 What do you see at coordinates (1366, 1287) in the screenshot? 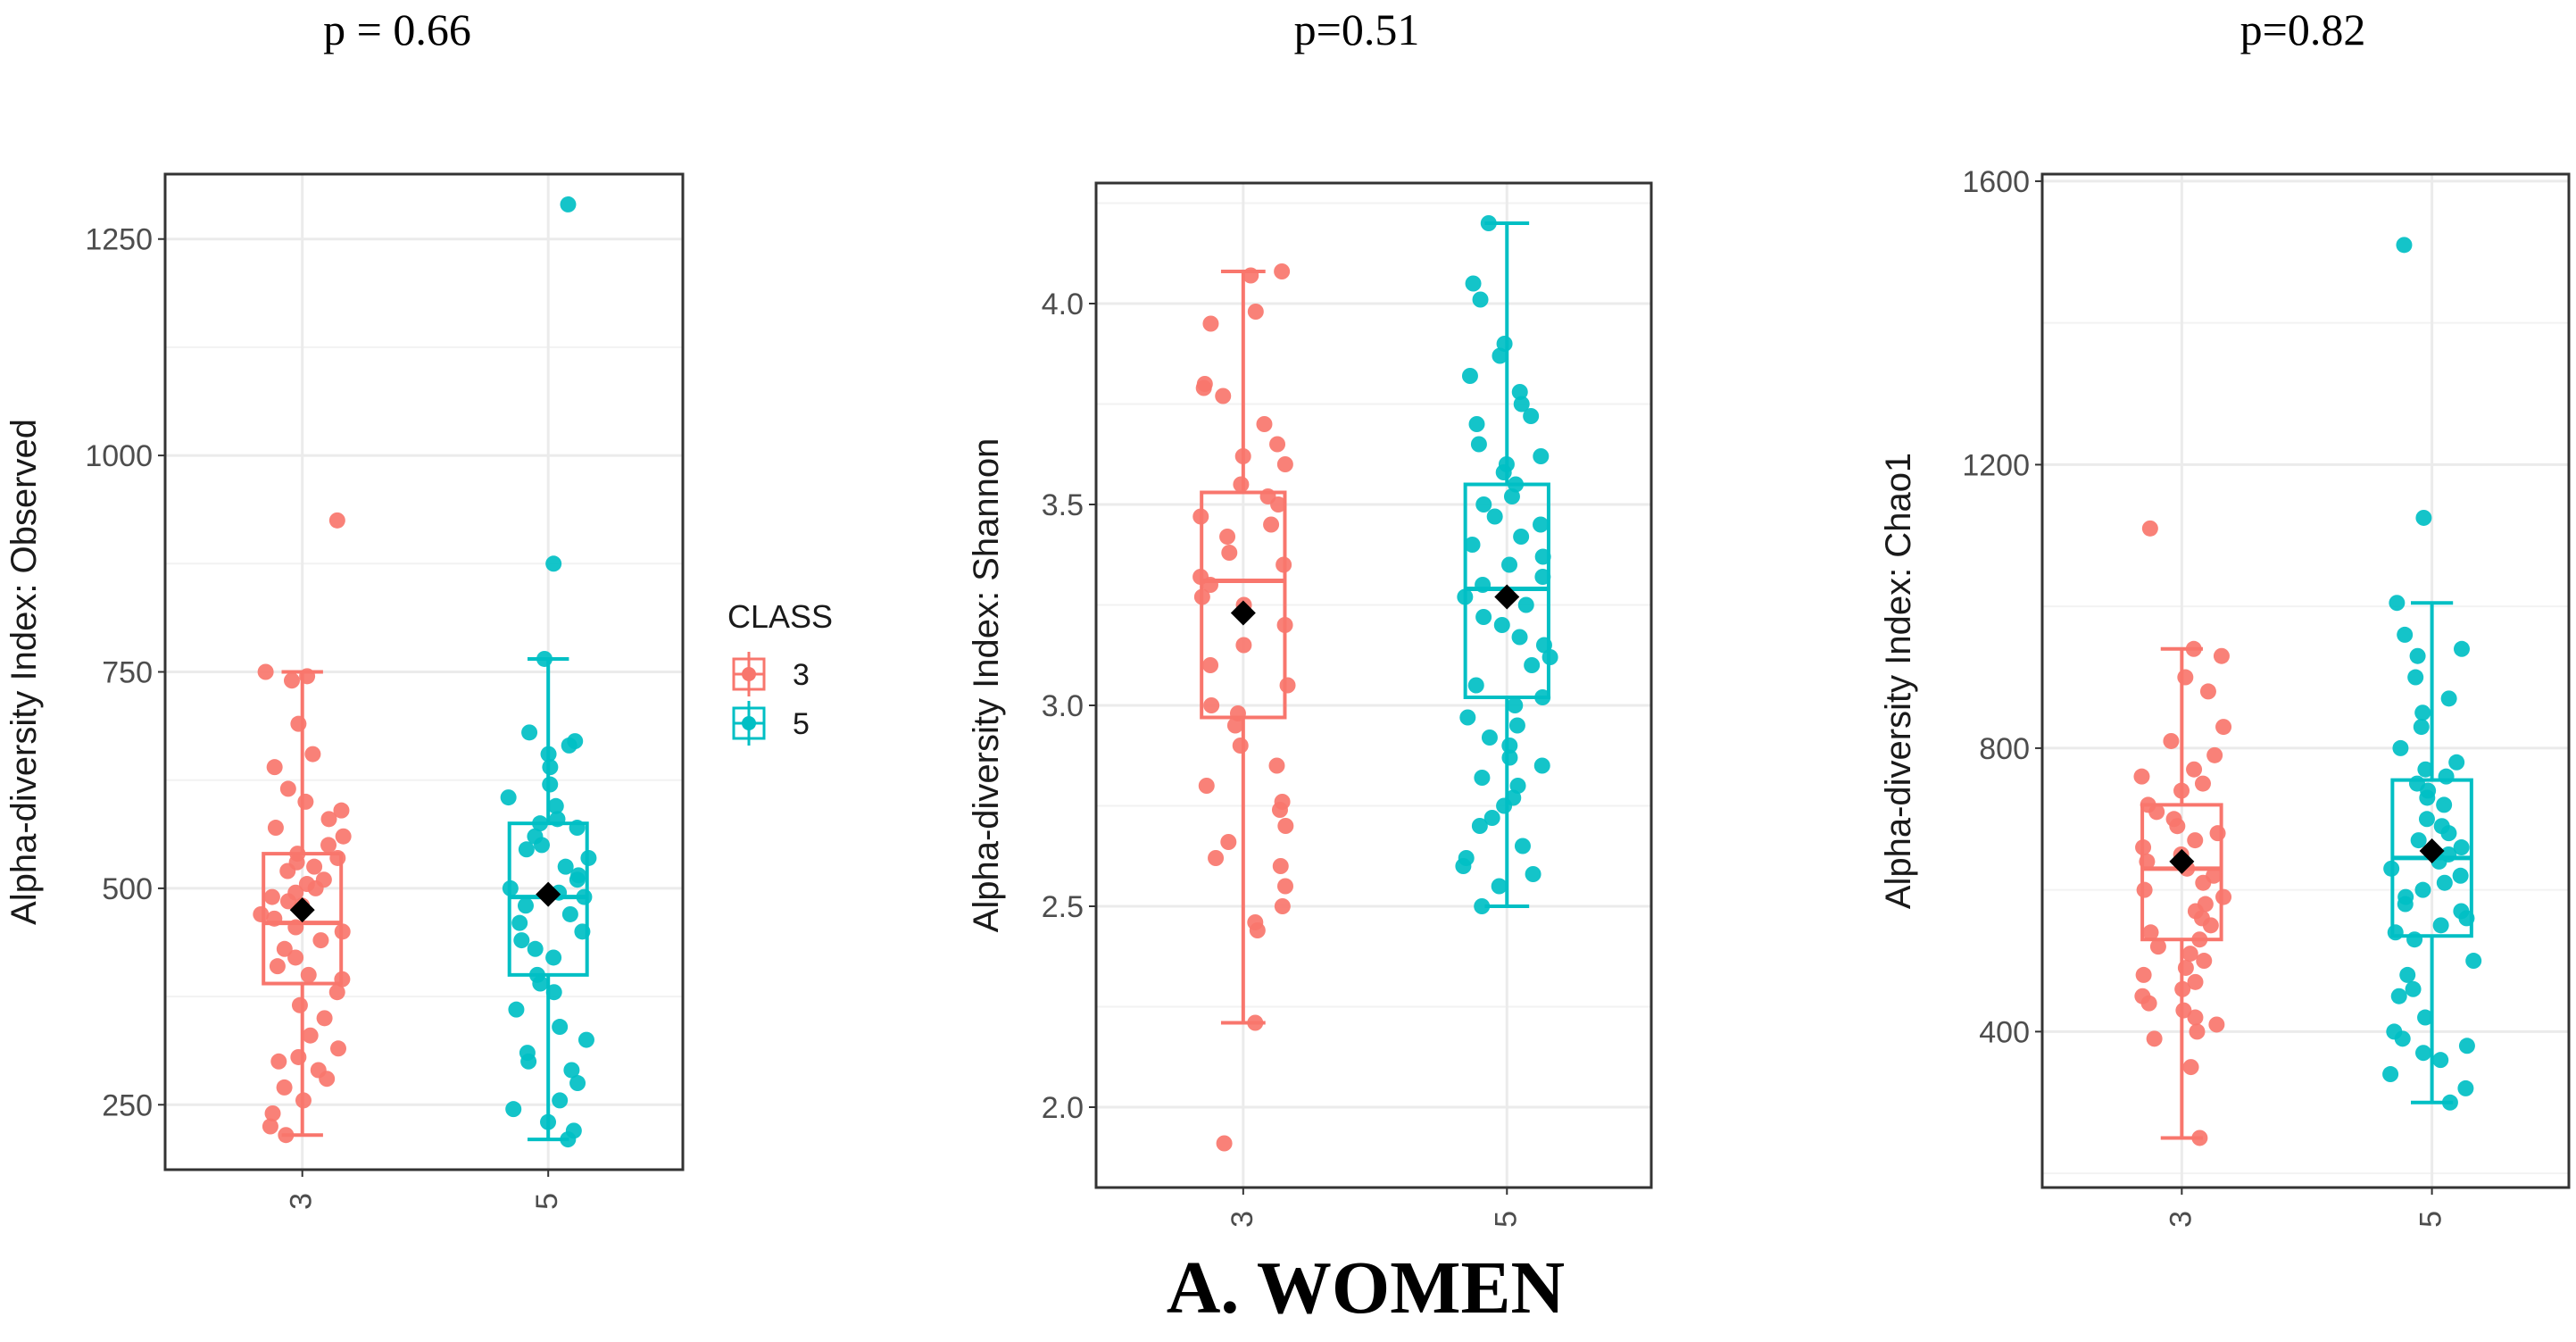
I see `figure-caption: A. WOMEN` at bounding box center [1366, 1287].